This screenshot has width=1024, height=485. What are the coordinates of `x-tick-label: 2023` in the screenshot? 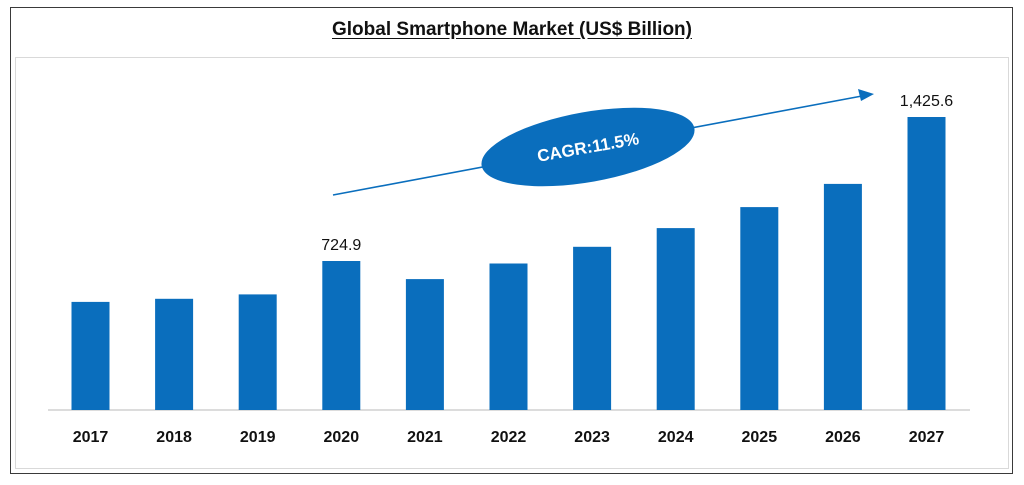 It's located at (592, 437).